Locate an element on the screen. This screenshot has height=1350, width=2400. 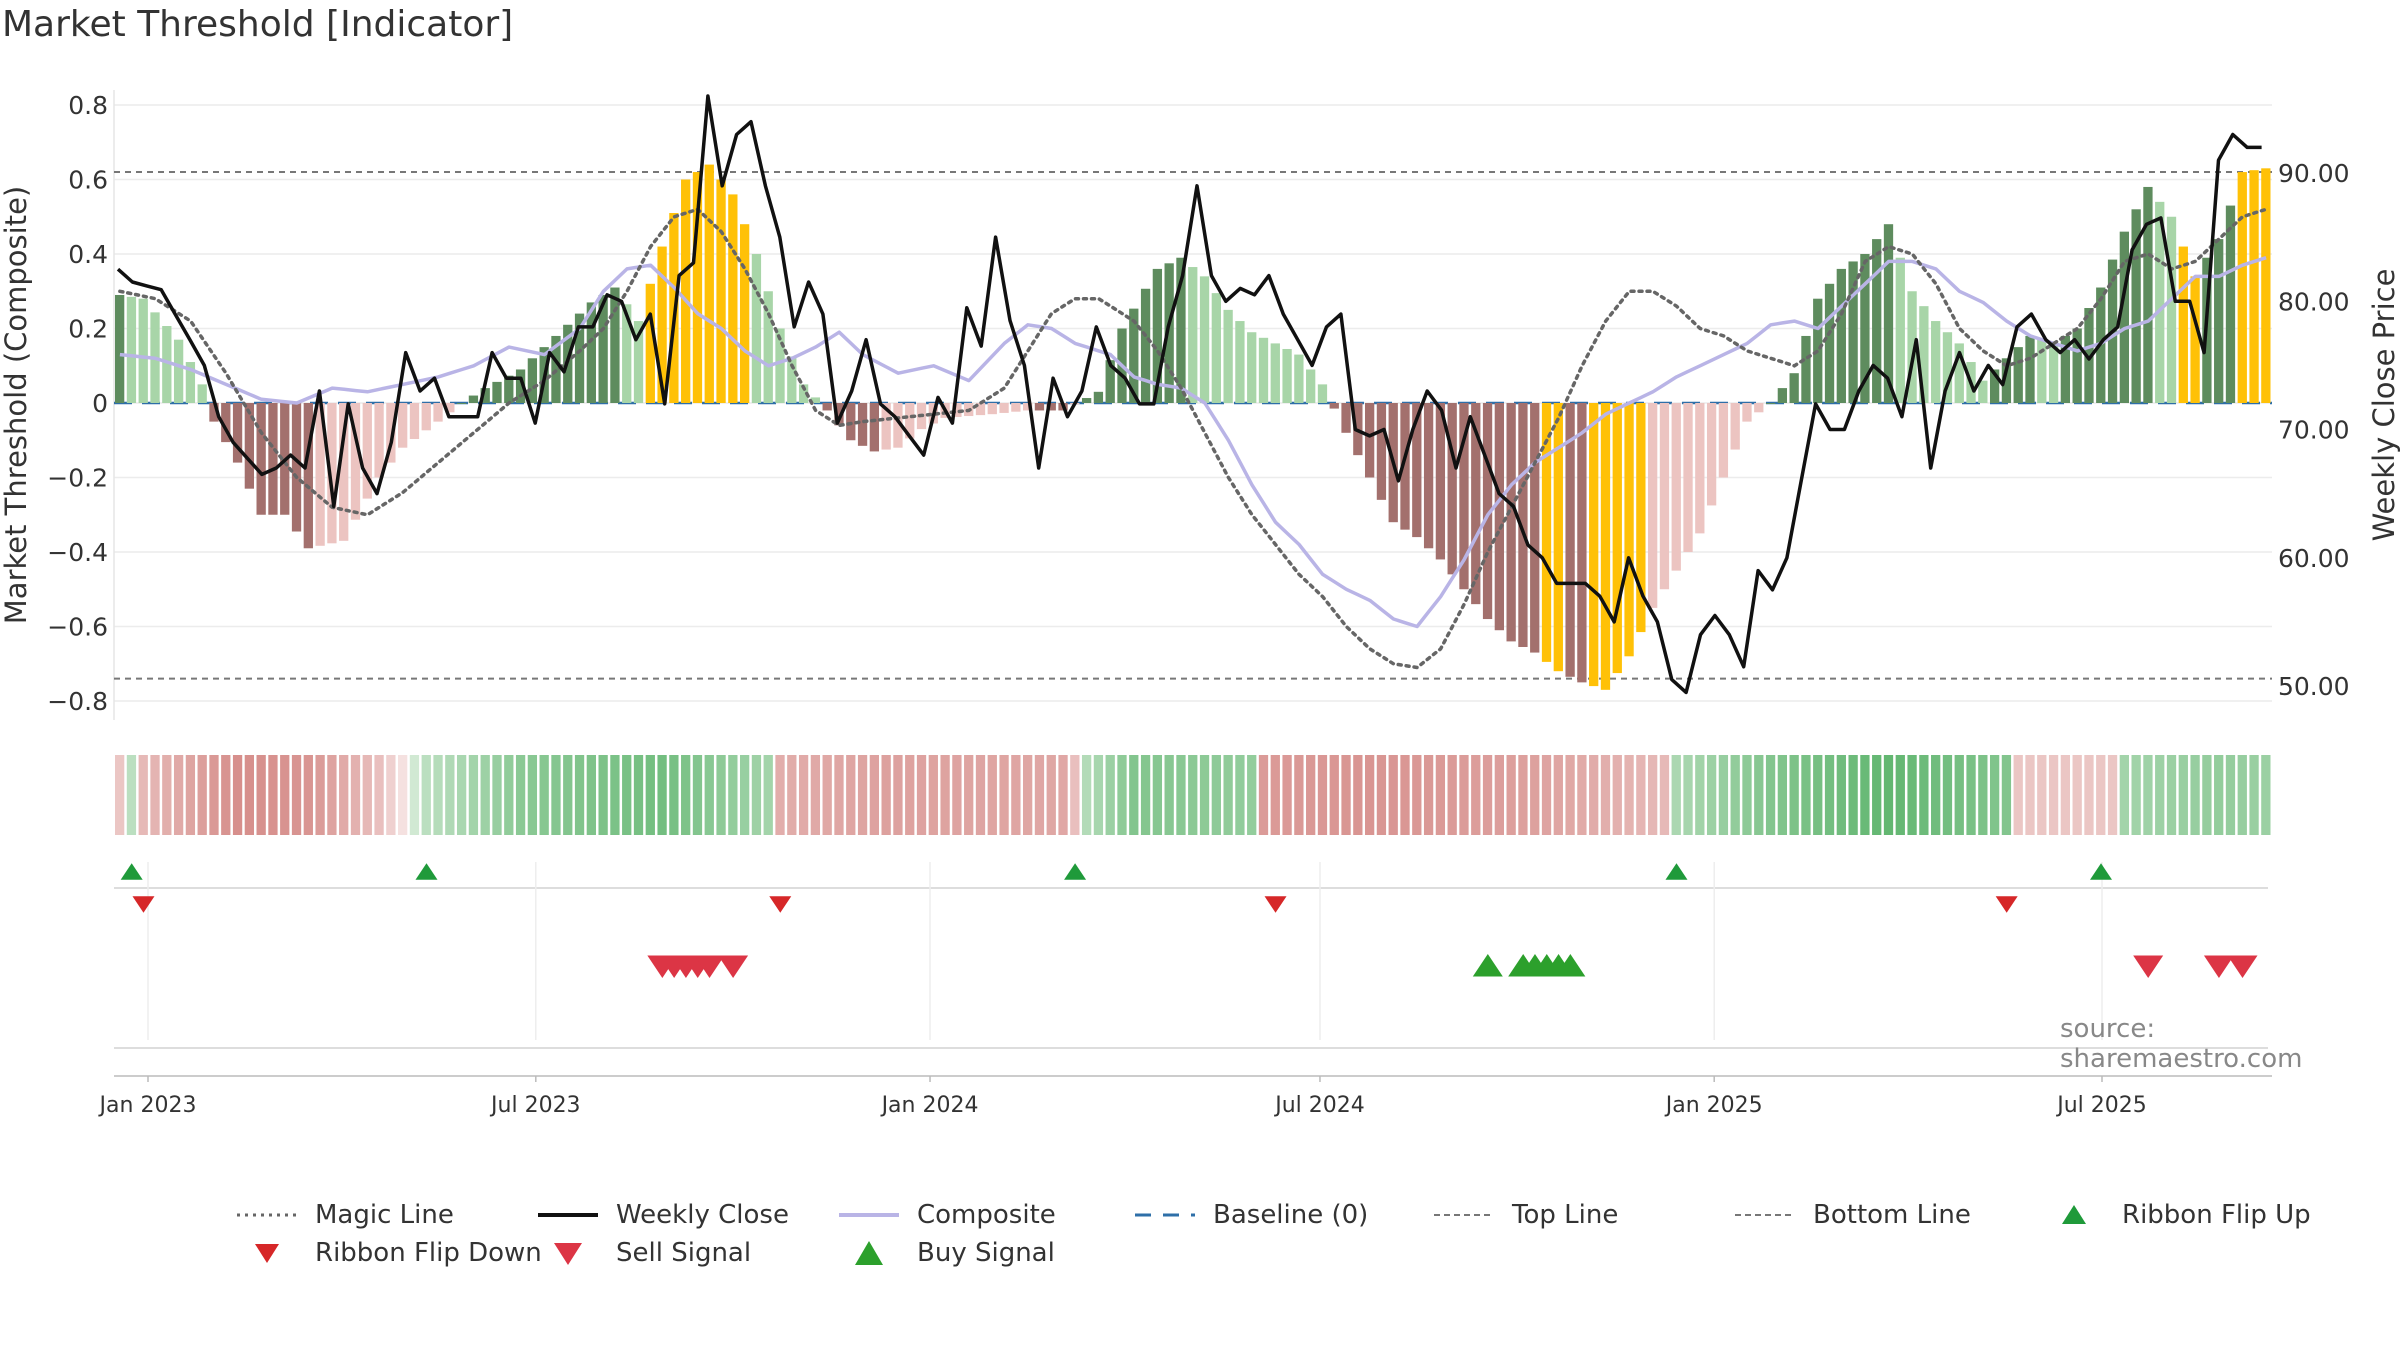
legend-item-top-line: Top Line is located at coordinates (1525, 1215).